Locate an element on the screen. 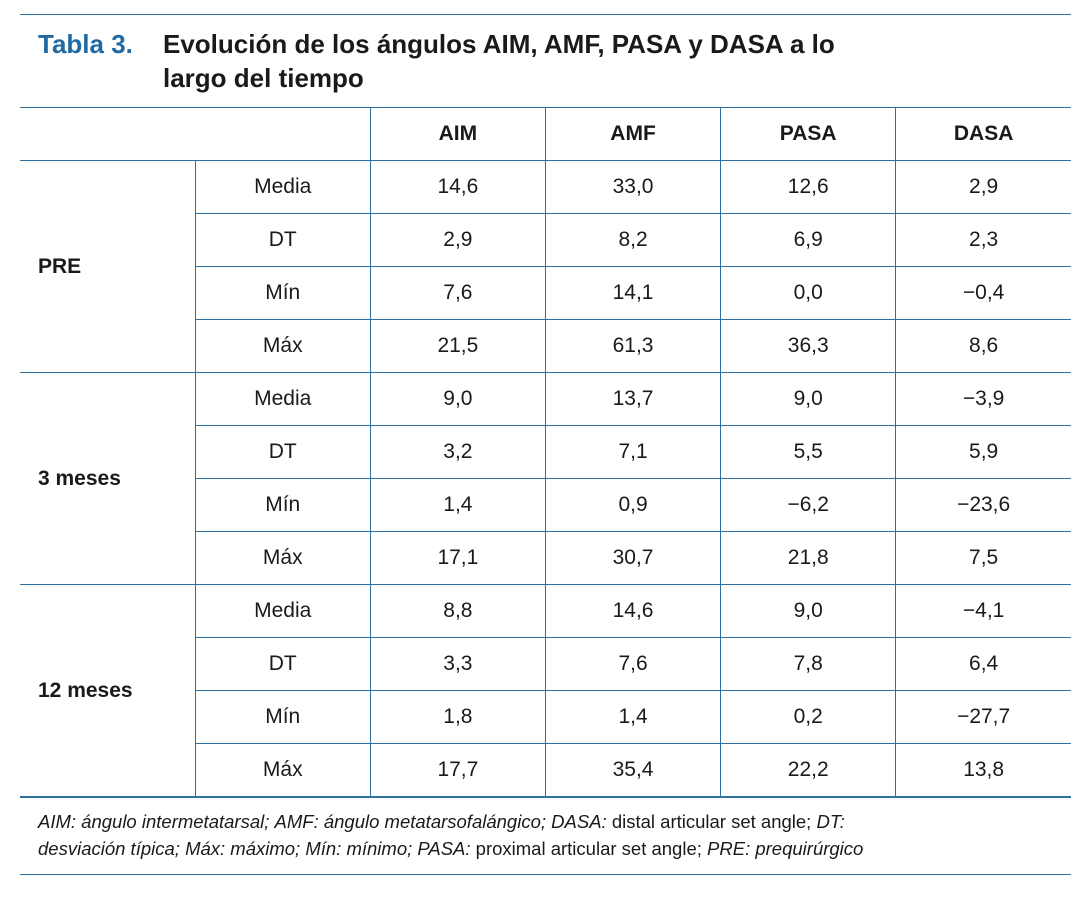 This screenshot has height=898, width=1091. cell-dasa: −27,7 is located at coordinates (983, 717).